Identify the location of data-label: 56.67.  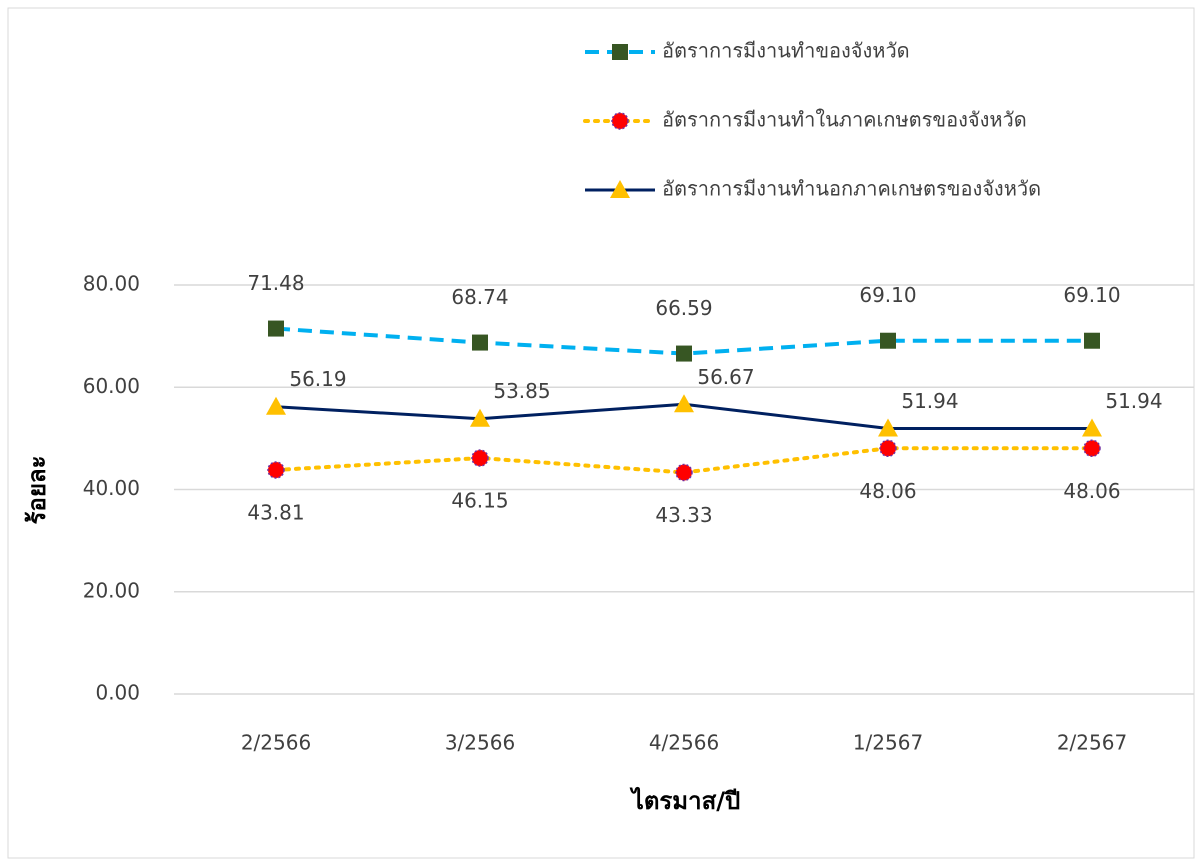
(725, 377).